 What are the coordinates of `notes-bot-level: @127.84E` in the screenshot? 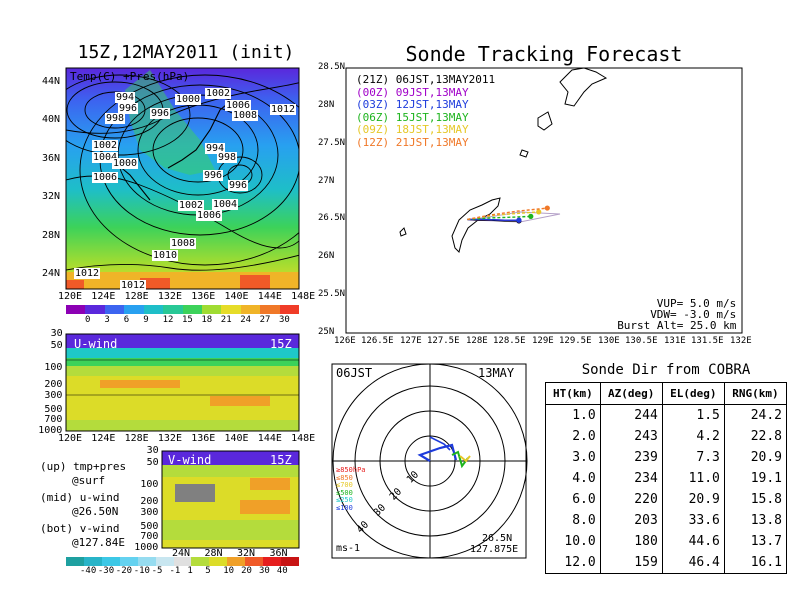 It's located at (98, 542).